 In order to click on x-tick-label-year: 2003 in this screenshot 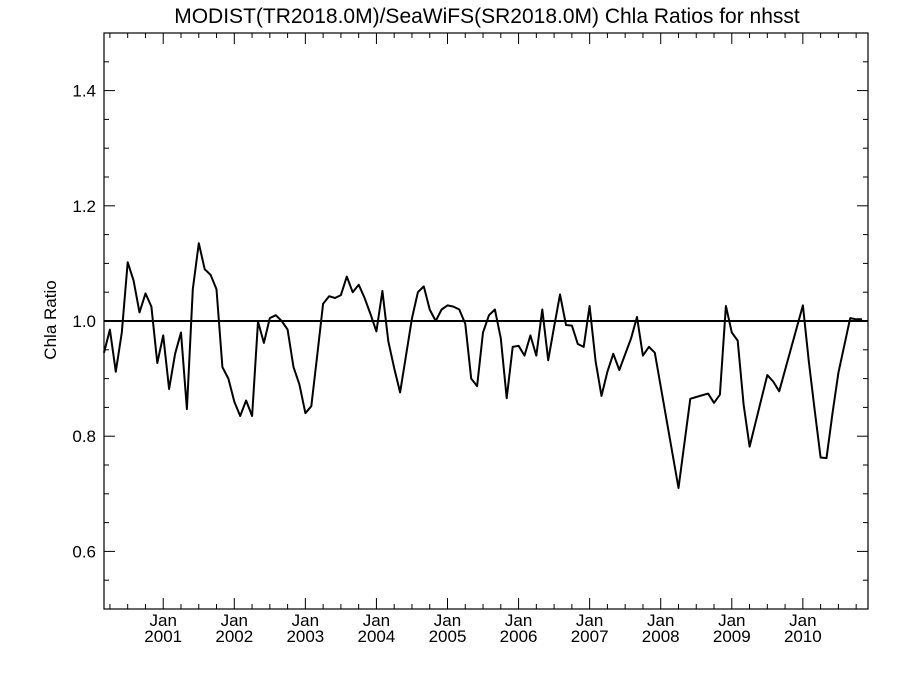, I will do `click(305, 636)`.